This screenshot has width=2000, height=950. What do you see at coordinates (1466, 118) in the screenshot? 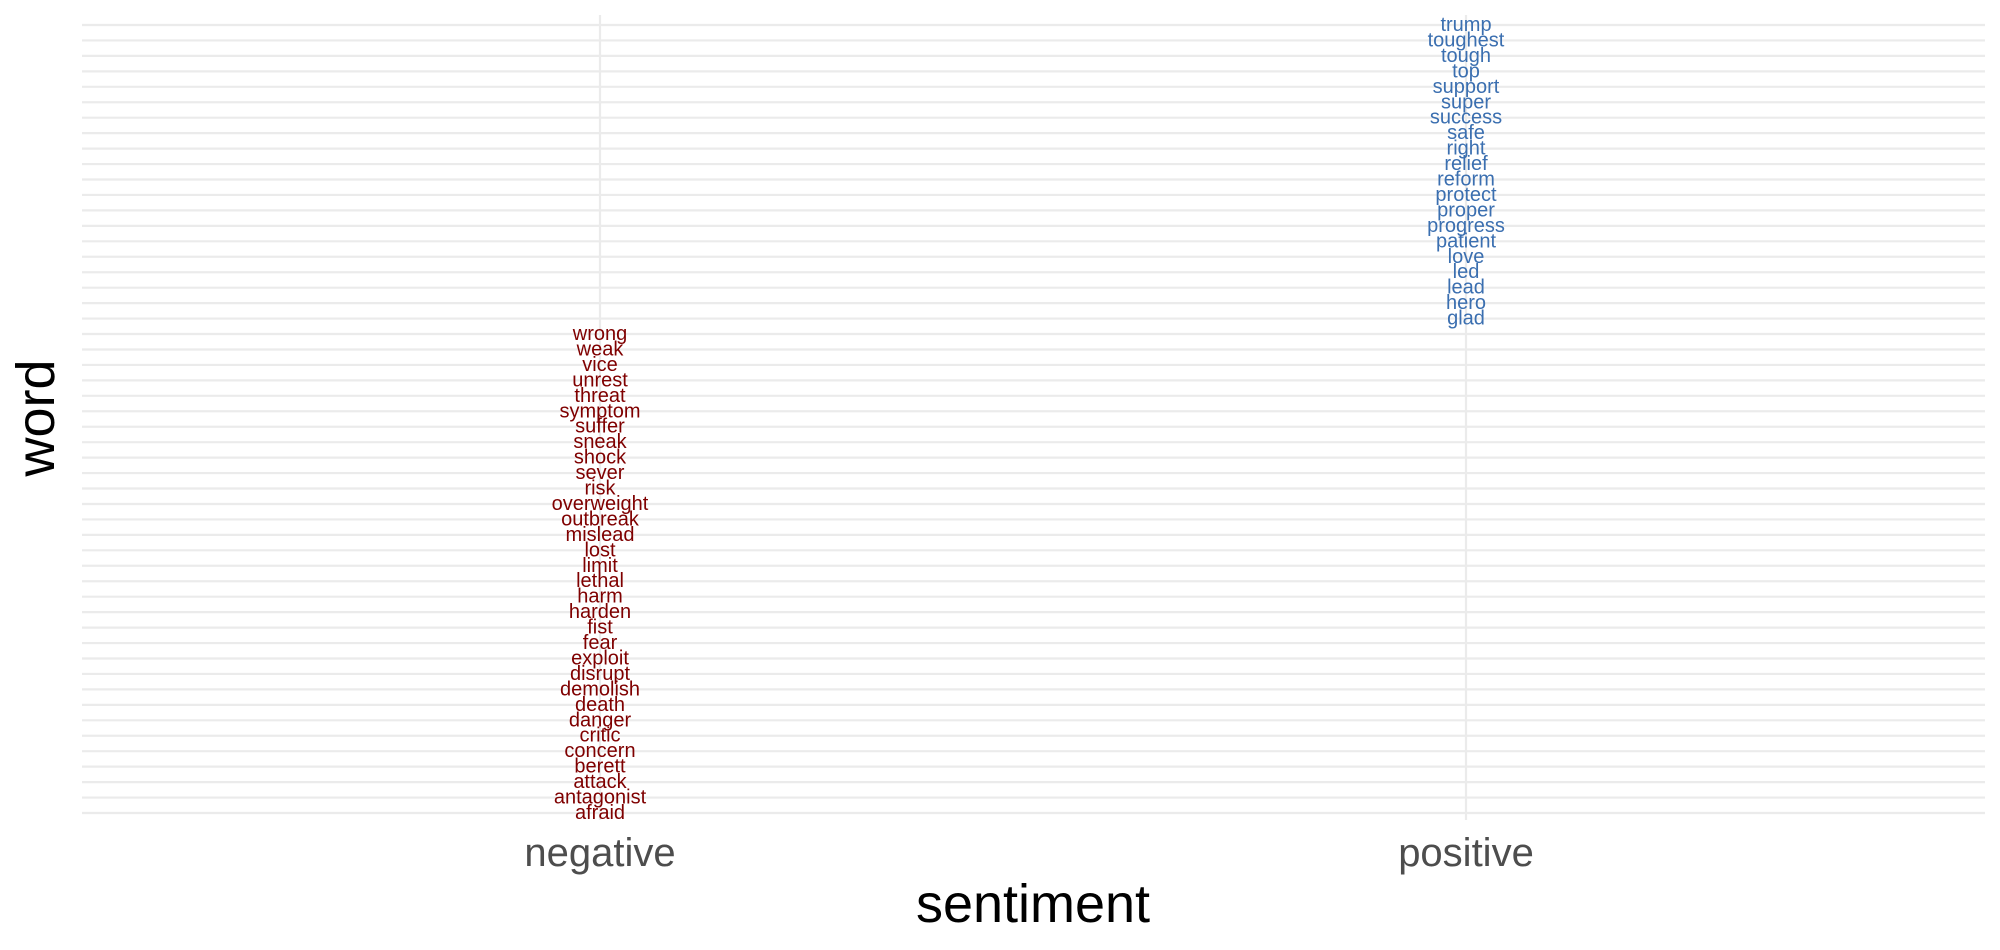
I see `word-label-success: success` at bounding box center [1466, 118].